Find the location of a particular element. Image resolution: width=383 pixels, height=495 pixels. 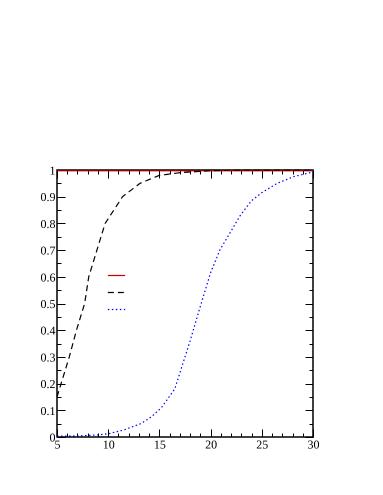

x-tick-label: 20 is located at coordinates (211, 445).